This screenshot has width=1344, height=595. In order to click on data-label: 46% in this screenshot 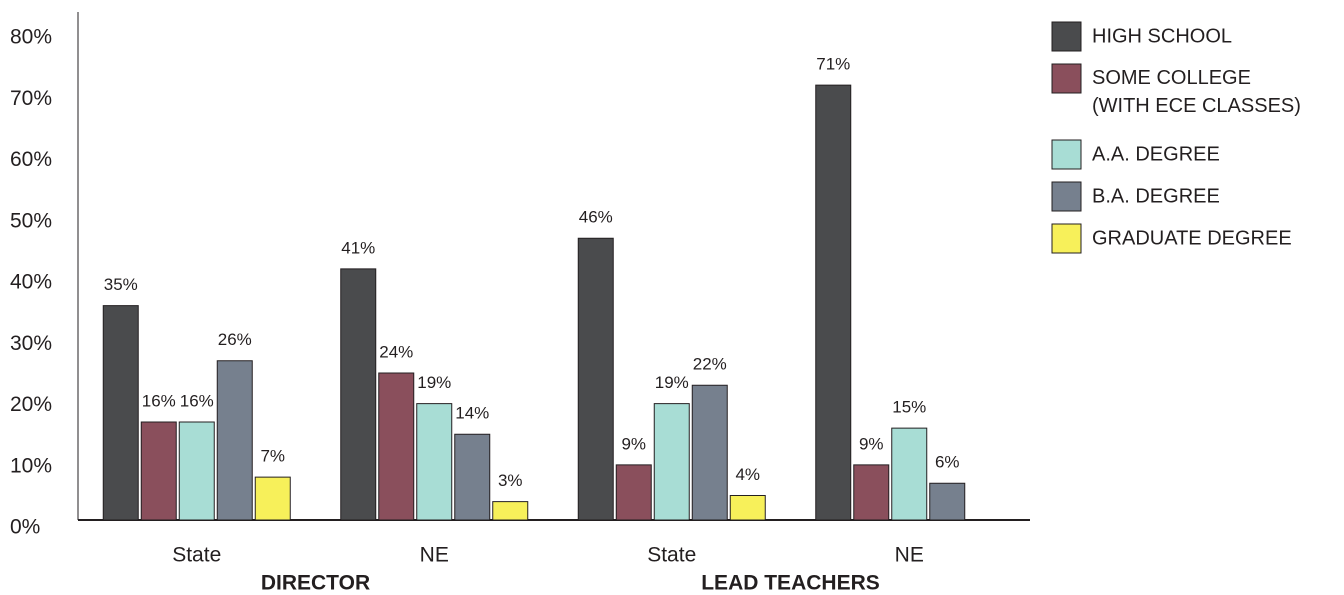, I will do `click(596, 217)`.